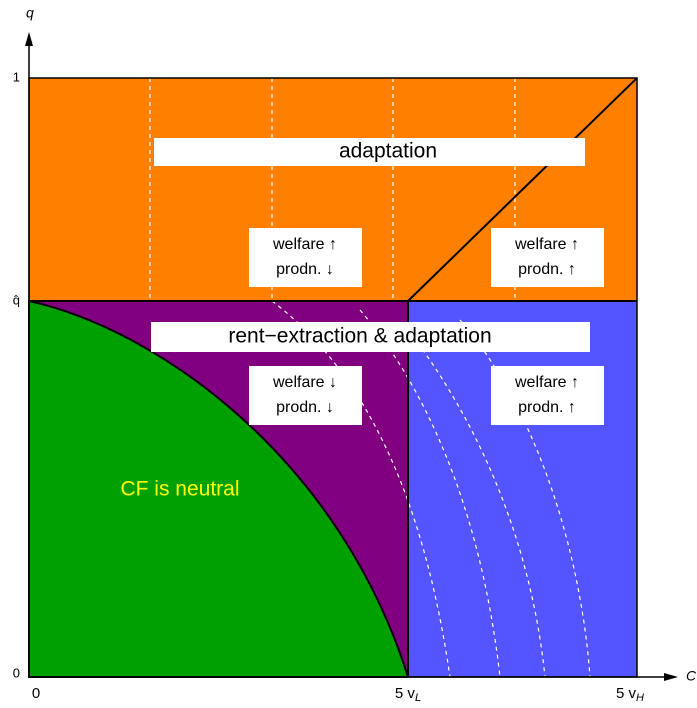 The image size is (697, 708). I want to click on y-axis-label: q, so click(30, 13).